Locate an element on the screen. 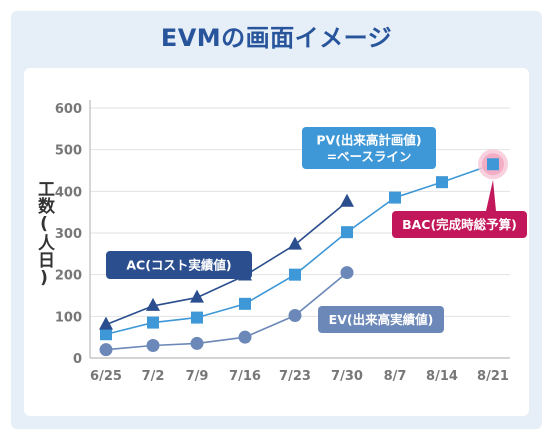 Image resolution: width=553 pixels, height=440 pixels. annotation-pointer-bac is located at coordinates (491, 195).